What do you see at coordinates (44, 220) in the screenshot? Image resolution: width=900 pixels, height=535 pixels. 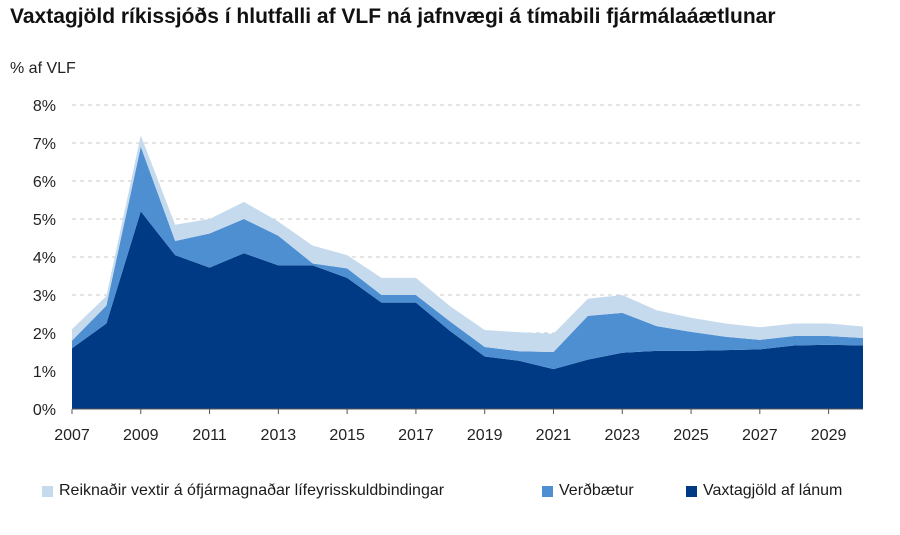 I see `y-tick-label: 5%` at bounding box center [44, 220].